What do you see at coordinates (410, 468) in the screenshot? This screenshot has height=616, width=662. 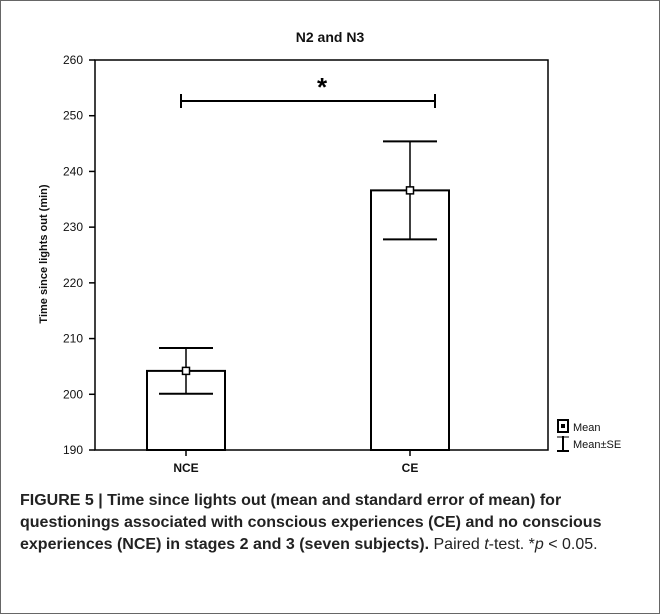 I see `x-tick-label-ce: CE` at bounding box center [410, 468].